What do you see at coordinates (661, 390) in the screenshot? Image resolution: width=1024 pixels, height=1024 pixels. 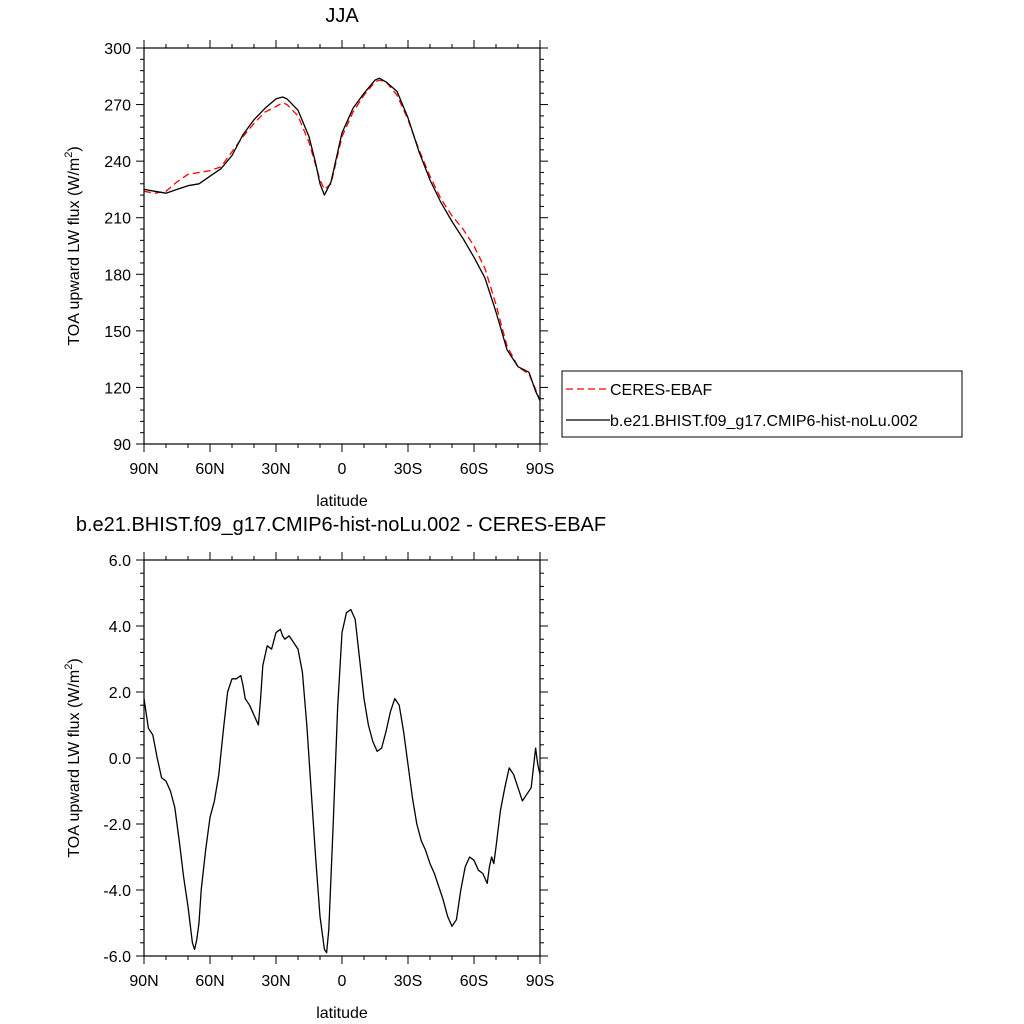 I see `legend-label-ceres: CERES-EBAF` at bounding box center [661, 390].